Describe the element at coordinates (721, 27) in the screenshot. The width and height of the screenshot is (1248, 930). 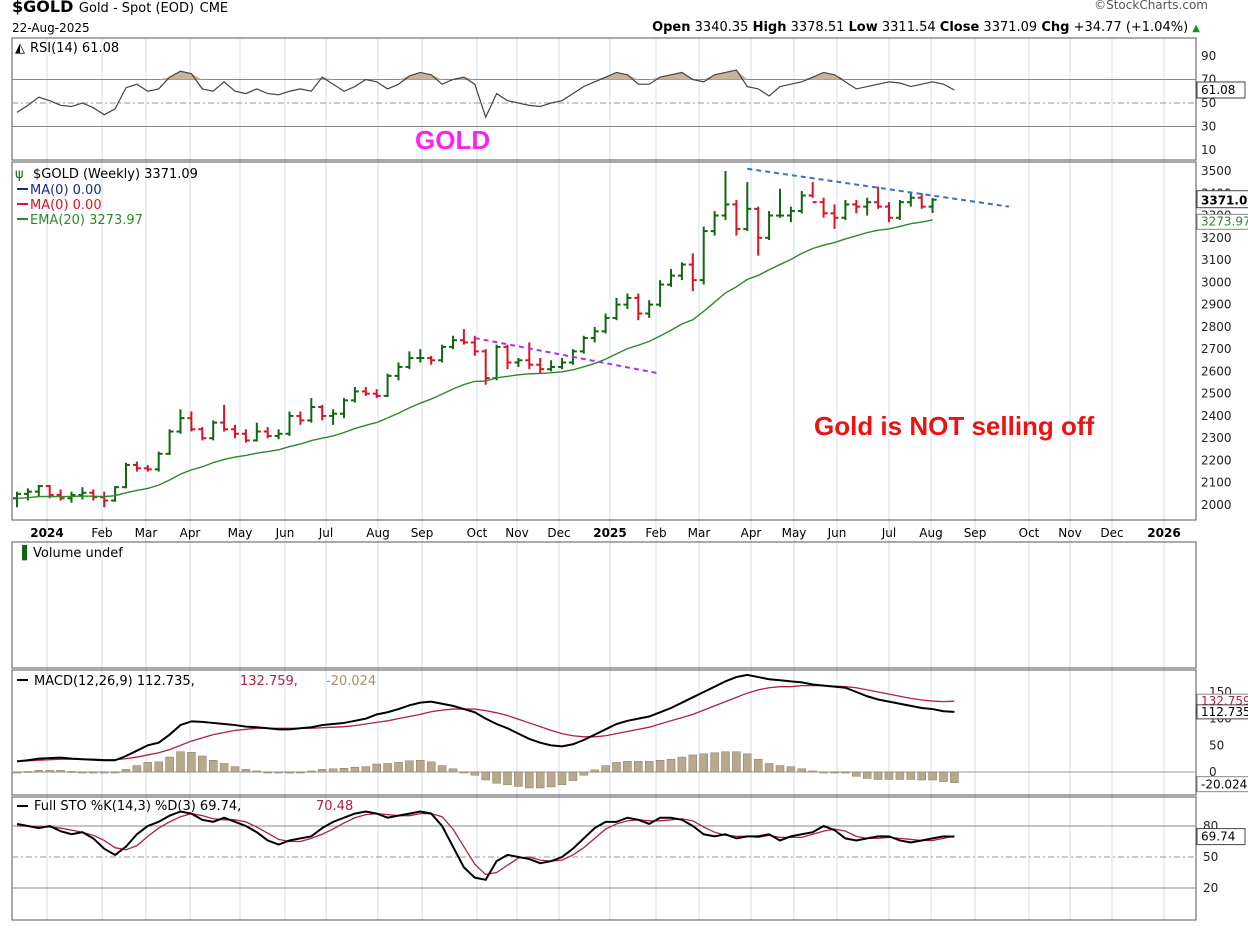
I see `open-value: 3340.35` at that location.